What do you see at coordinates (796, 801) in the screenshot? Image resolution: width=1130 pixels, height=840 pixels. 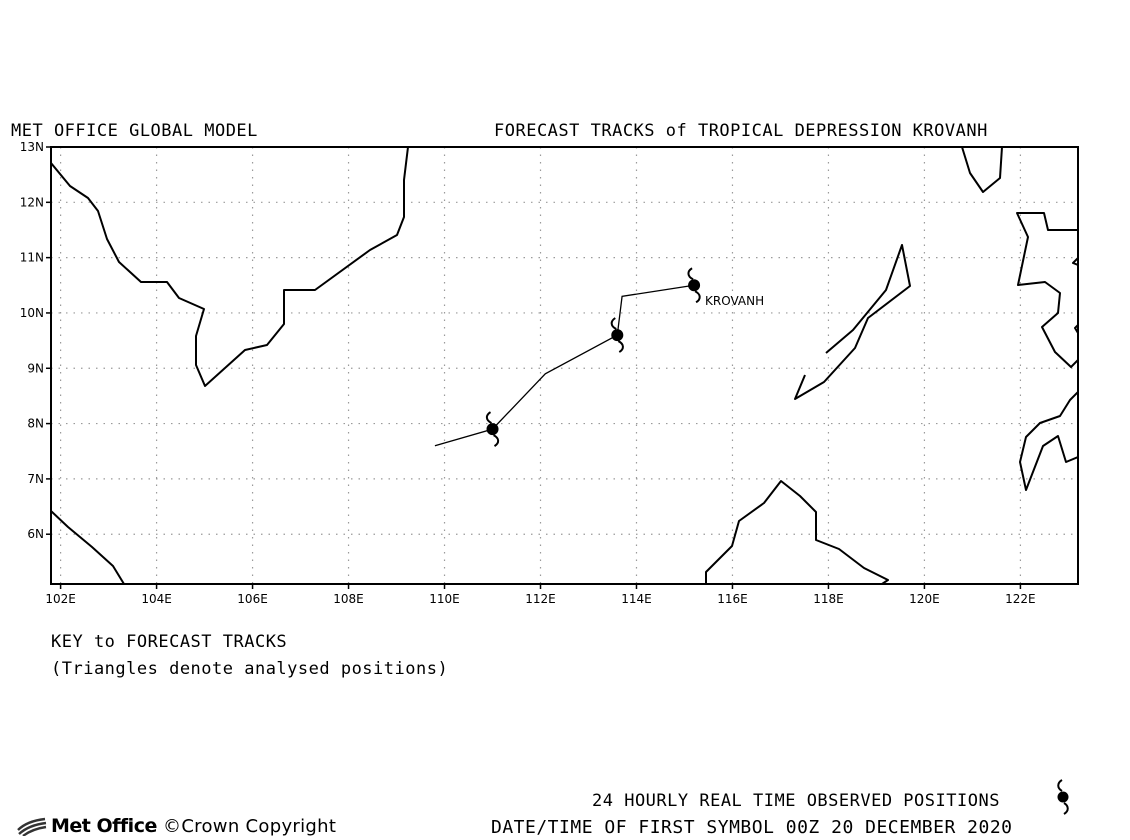 I see `observed-positions-label: 24 HOURLY REAL TIME OBSERVED POSITIONS` at bounding box center [796, 801].